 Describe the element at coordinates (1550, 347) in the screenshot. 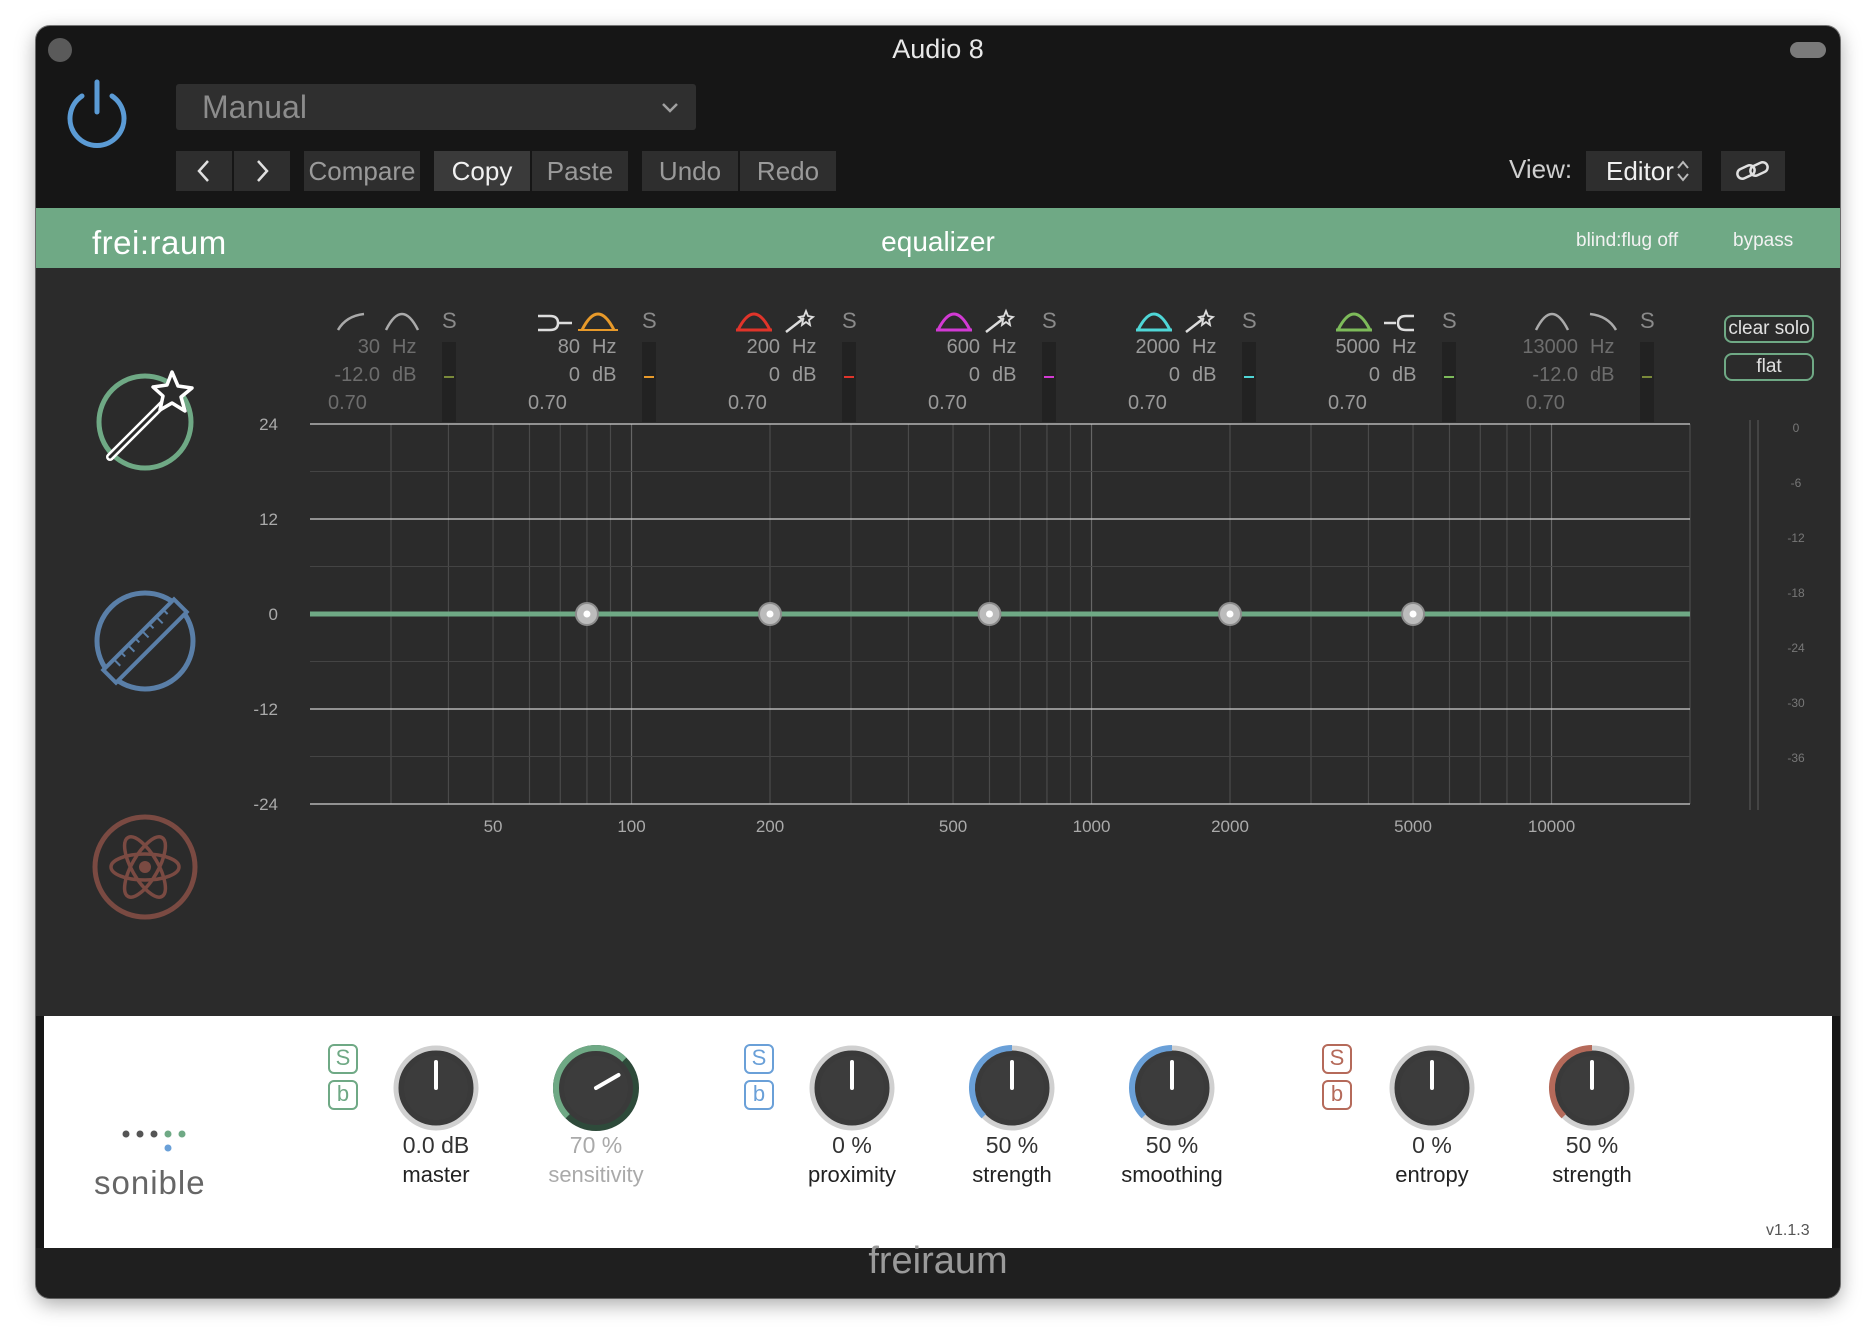

I see `band-frequency-value: 13000` at that location.